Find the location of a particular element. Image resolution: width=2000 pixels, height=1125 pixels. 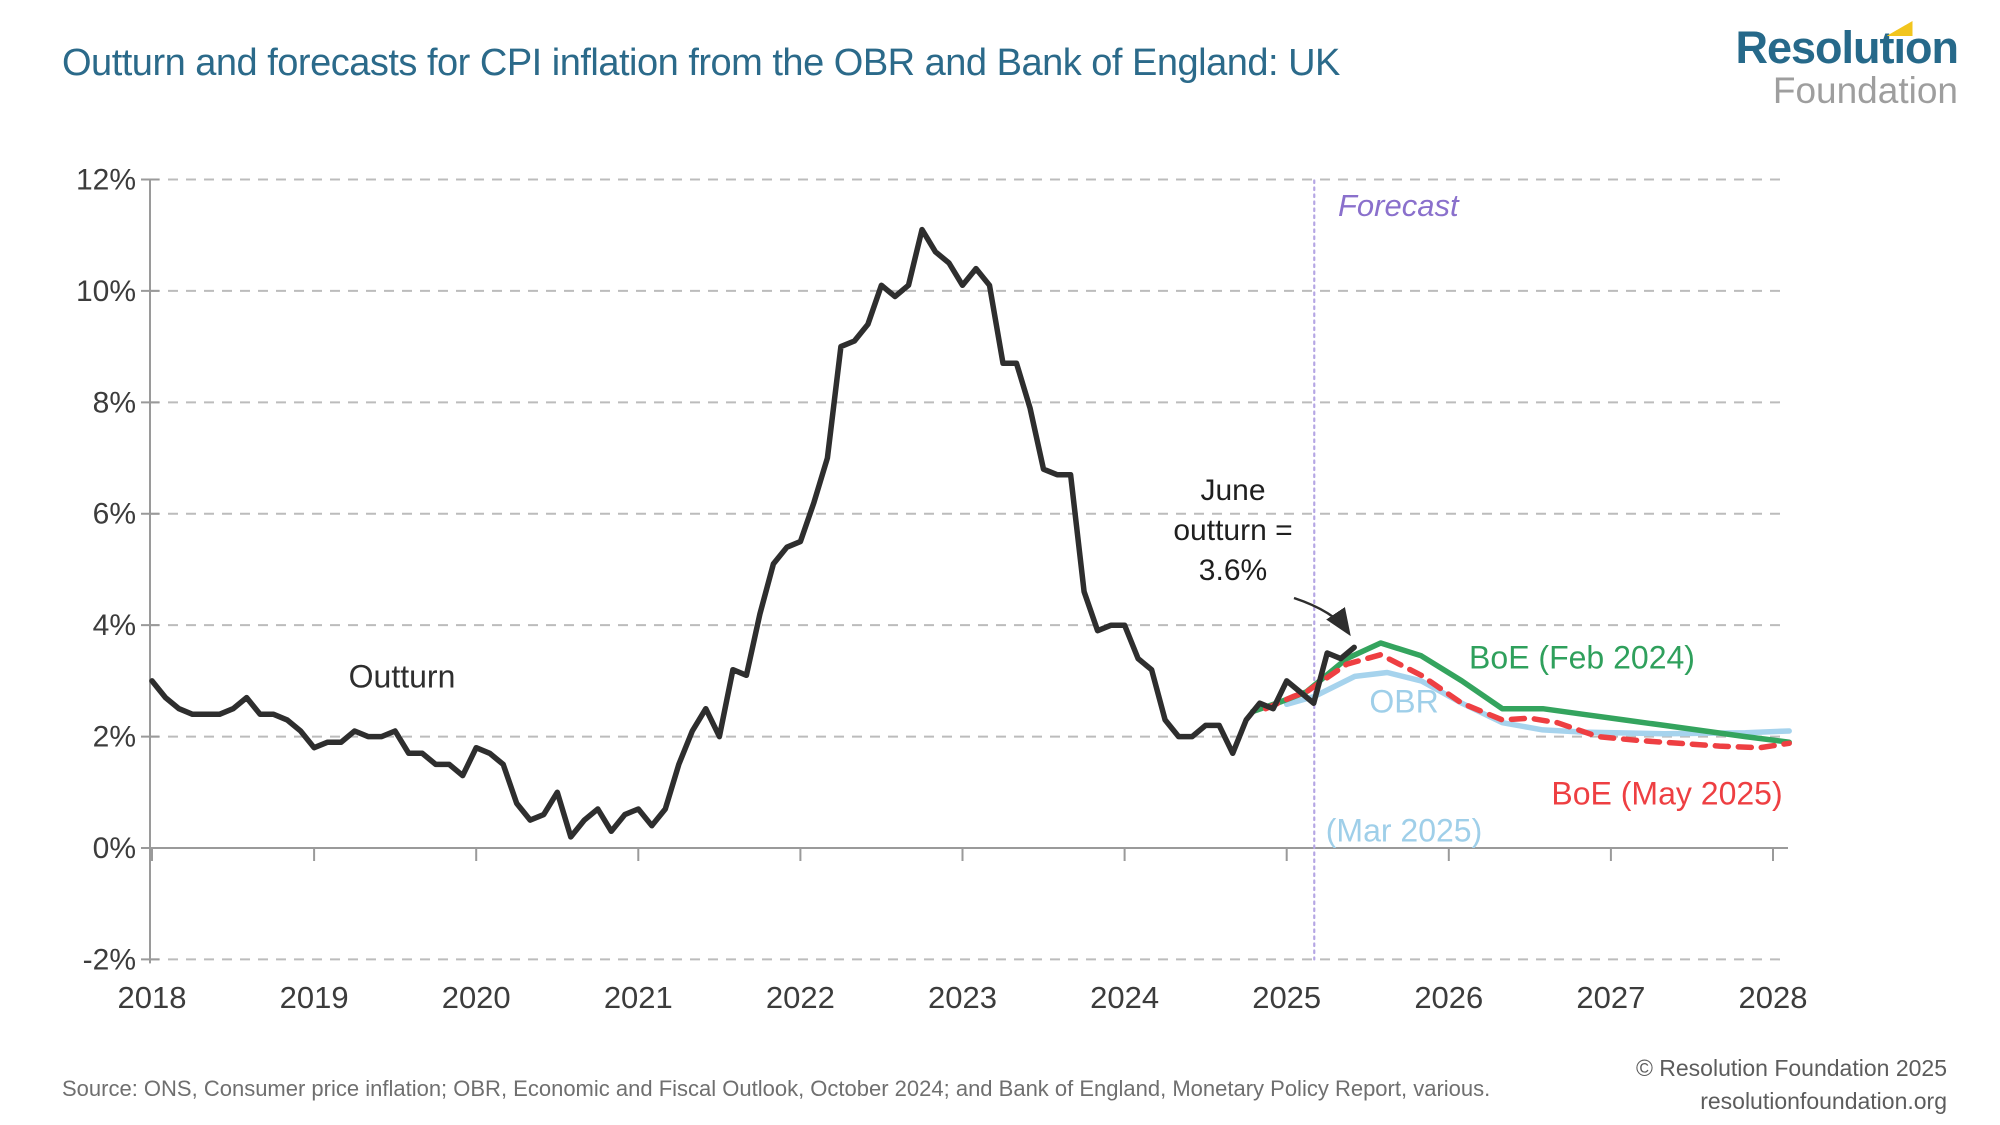

annotation-line-3: 3.6% is located at coordinates (1233, 570).